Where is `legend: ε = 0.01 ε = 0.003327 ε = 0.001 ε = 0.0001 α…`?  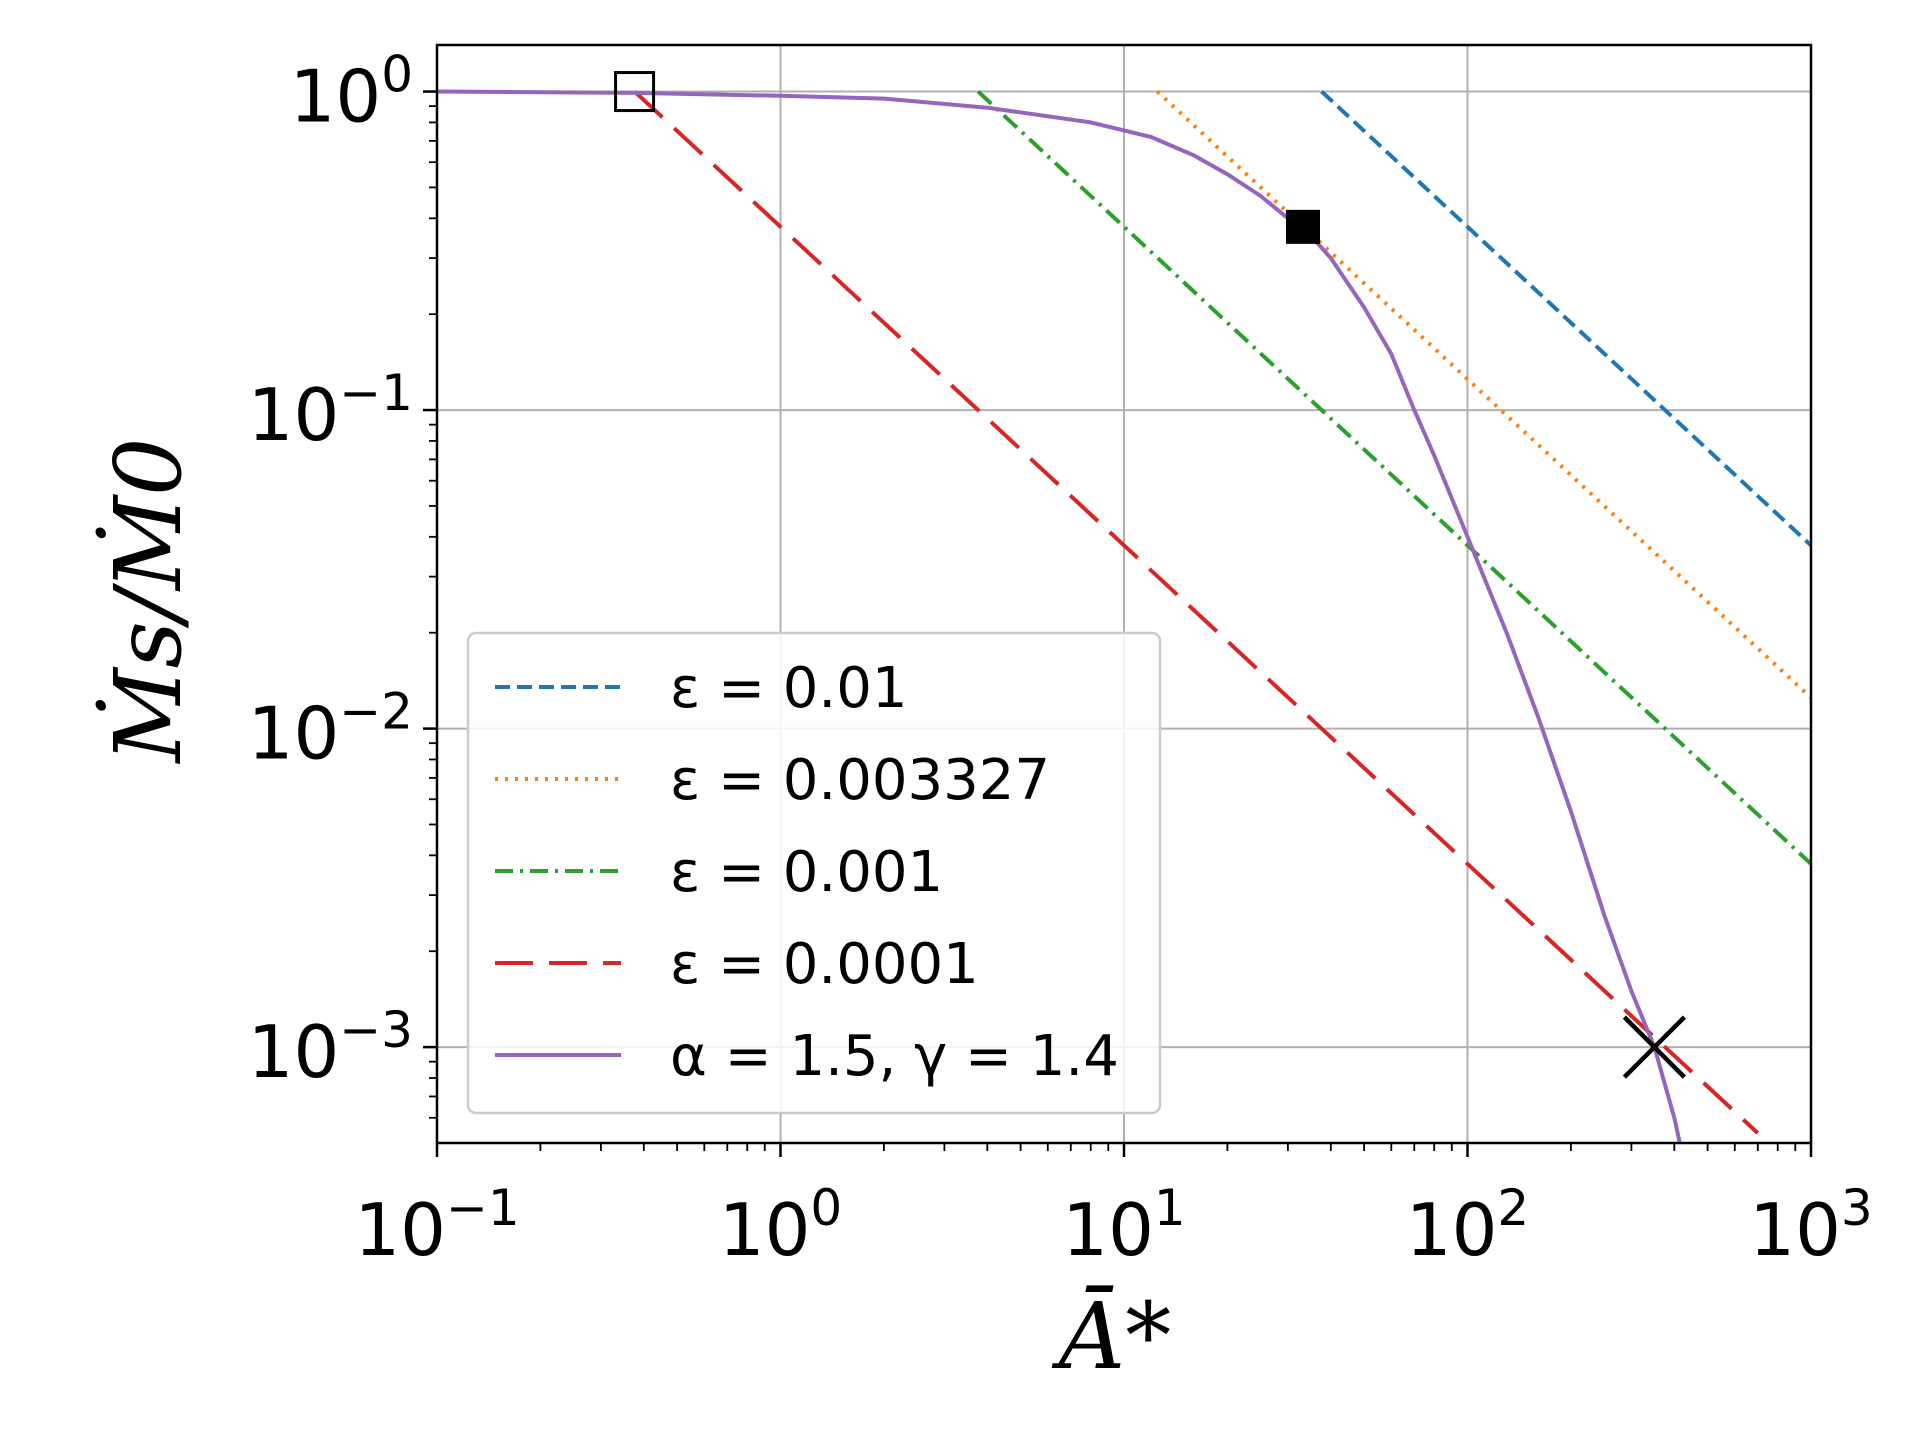 legend: ε = 0.01 ε = 0.003327 ε = 0.001 ε = 0.0001 α… is located at coordinates (814, 873).